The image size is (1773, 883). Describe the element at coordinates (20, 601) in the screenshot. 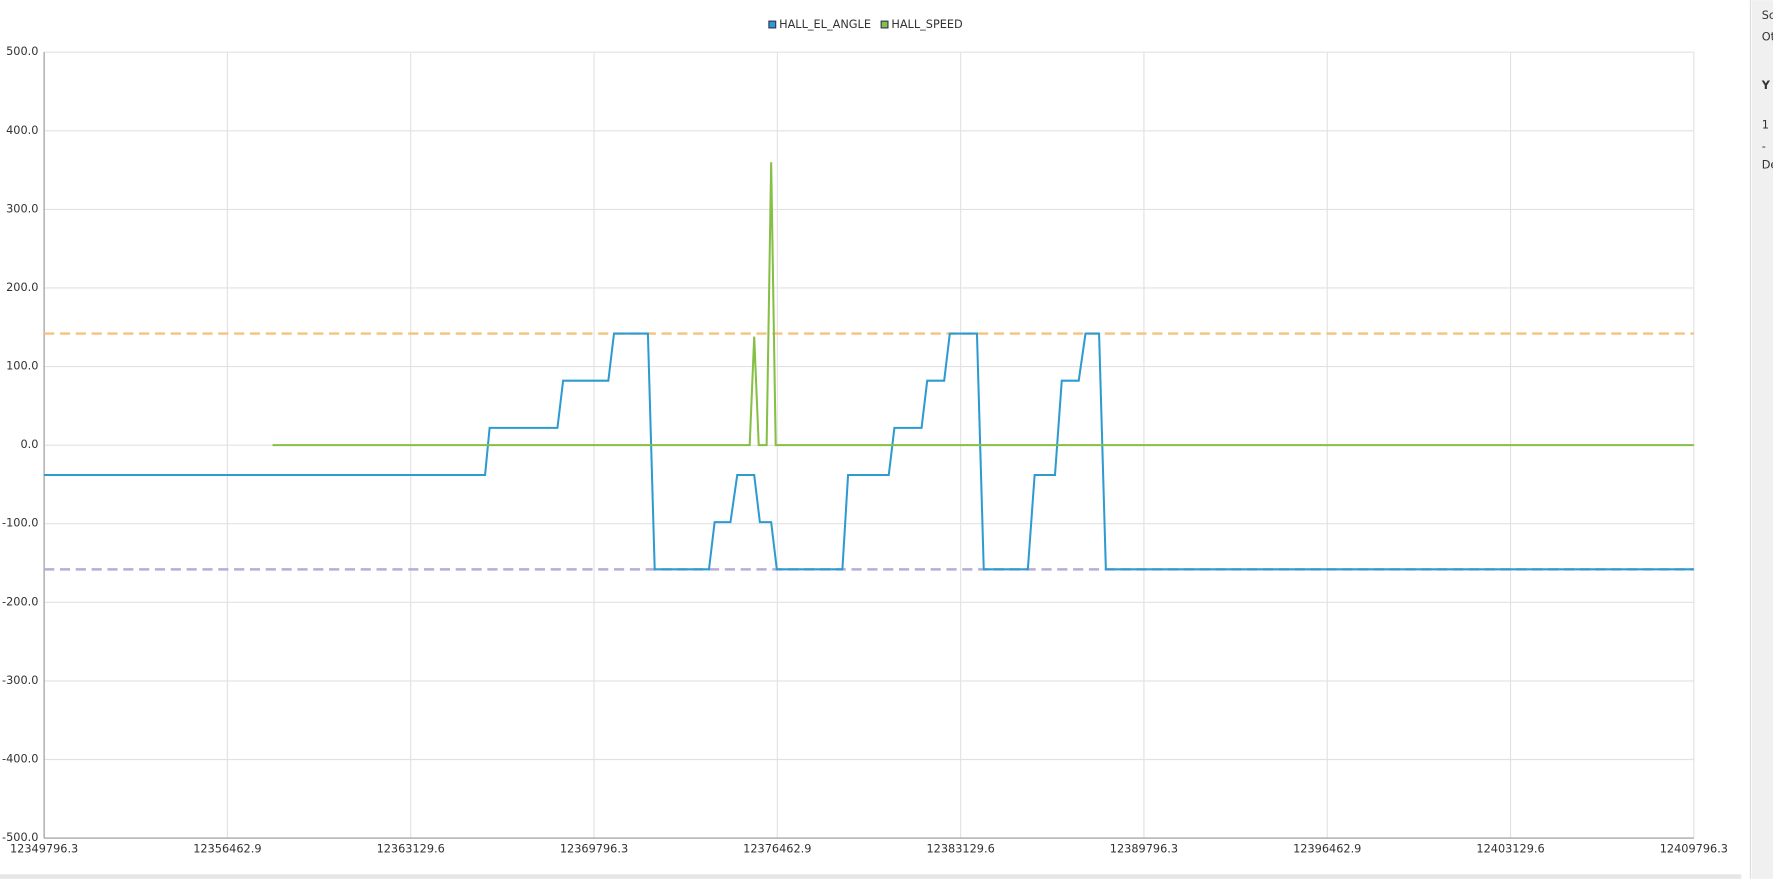

I see `y-tick-label: -200.0` at that location.